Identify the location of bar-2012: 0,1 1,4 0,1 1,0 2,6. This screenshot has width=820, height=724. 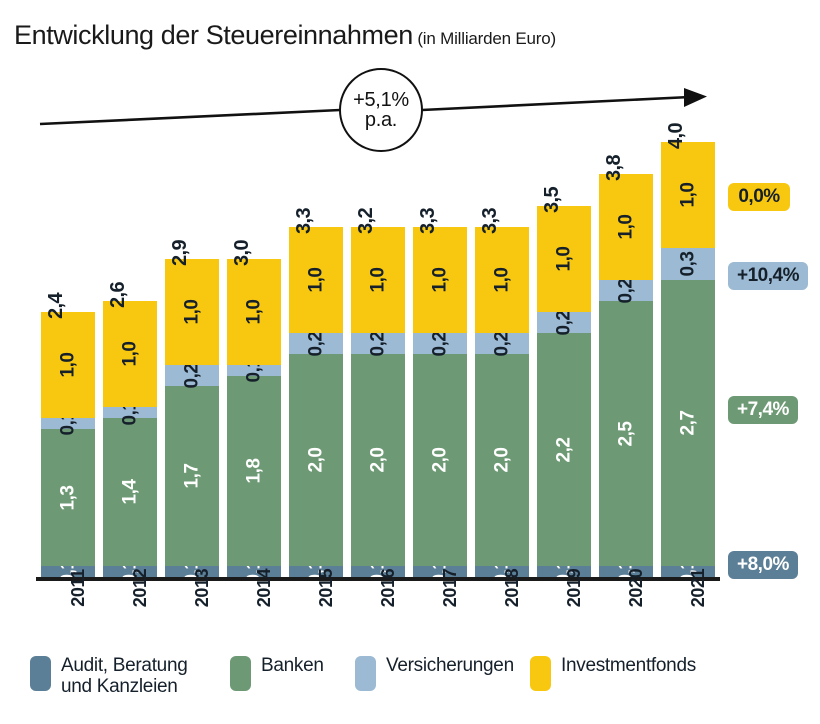
(130, 433).